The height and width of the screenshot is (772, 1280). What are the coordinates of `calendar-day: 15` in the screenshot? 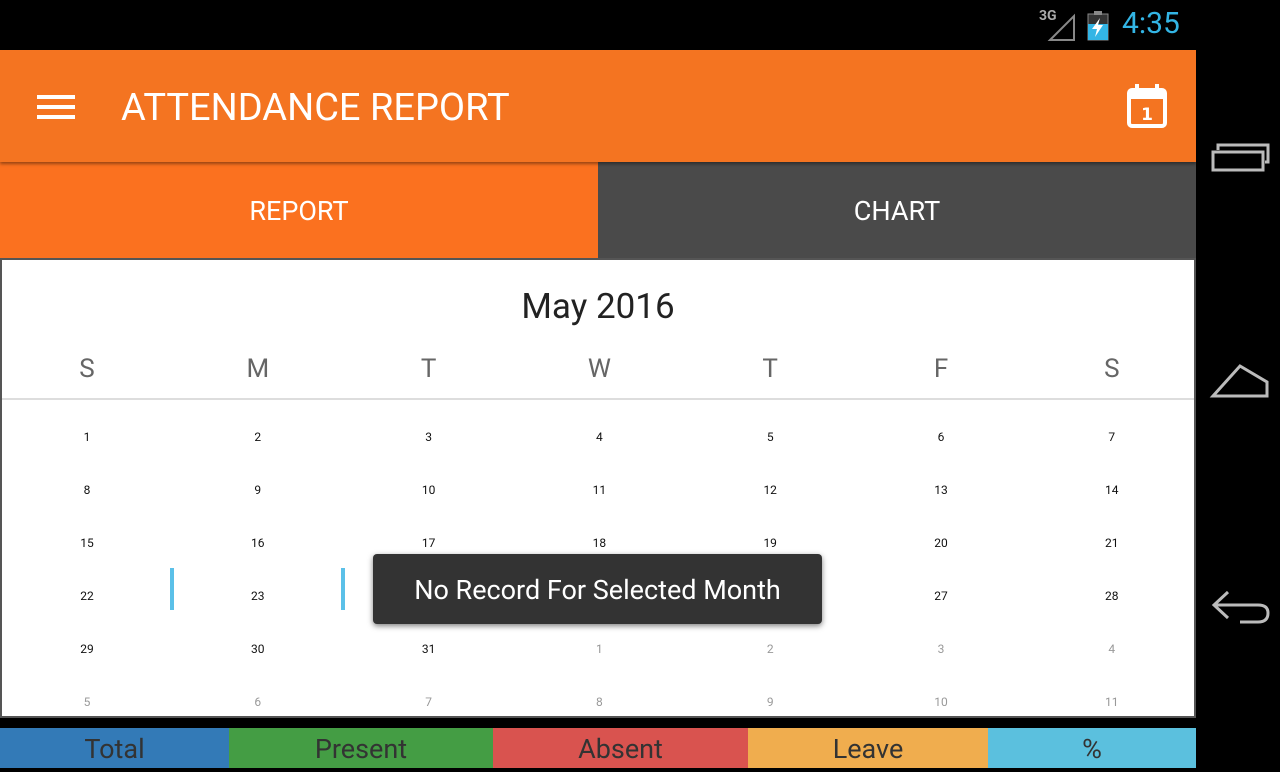 It's located at (87, 543).